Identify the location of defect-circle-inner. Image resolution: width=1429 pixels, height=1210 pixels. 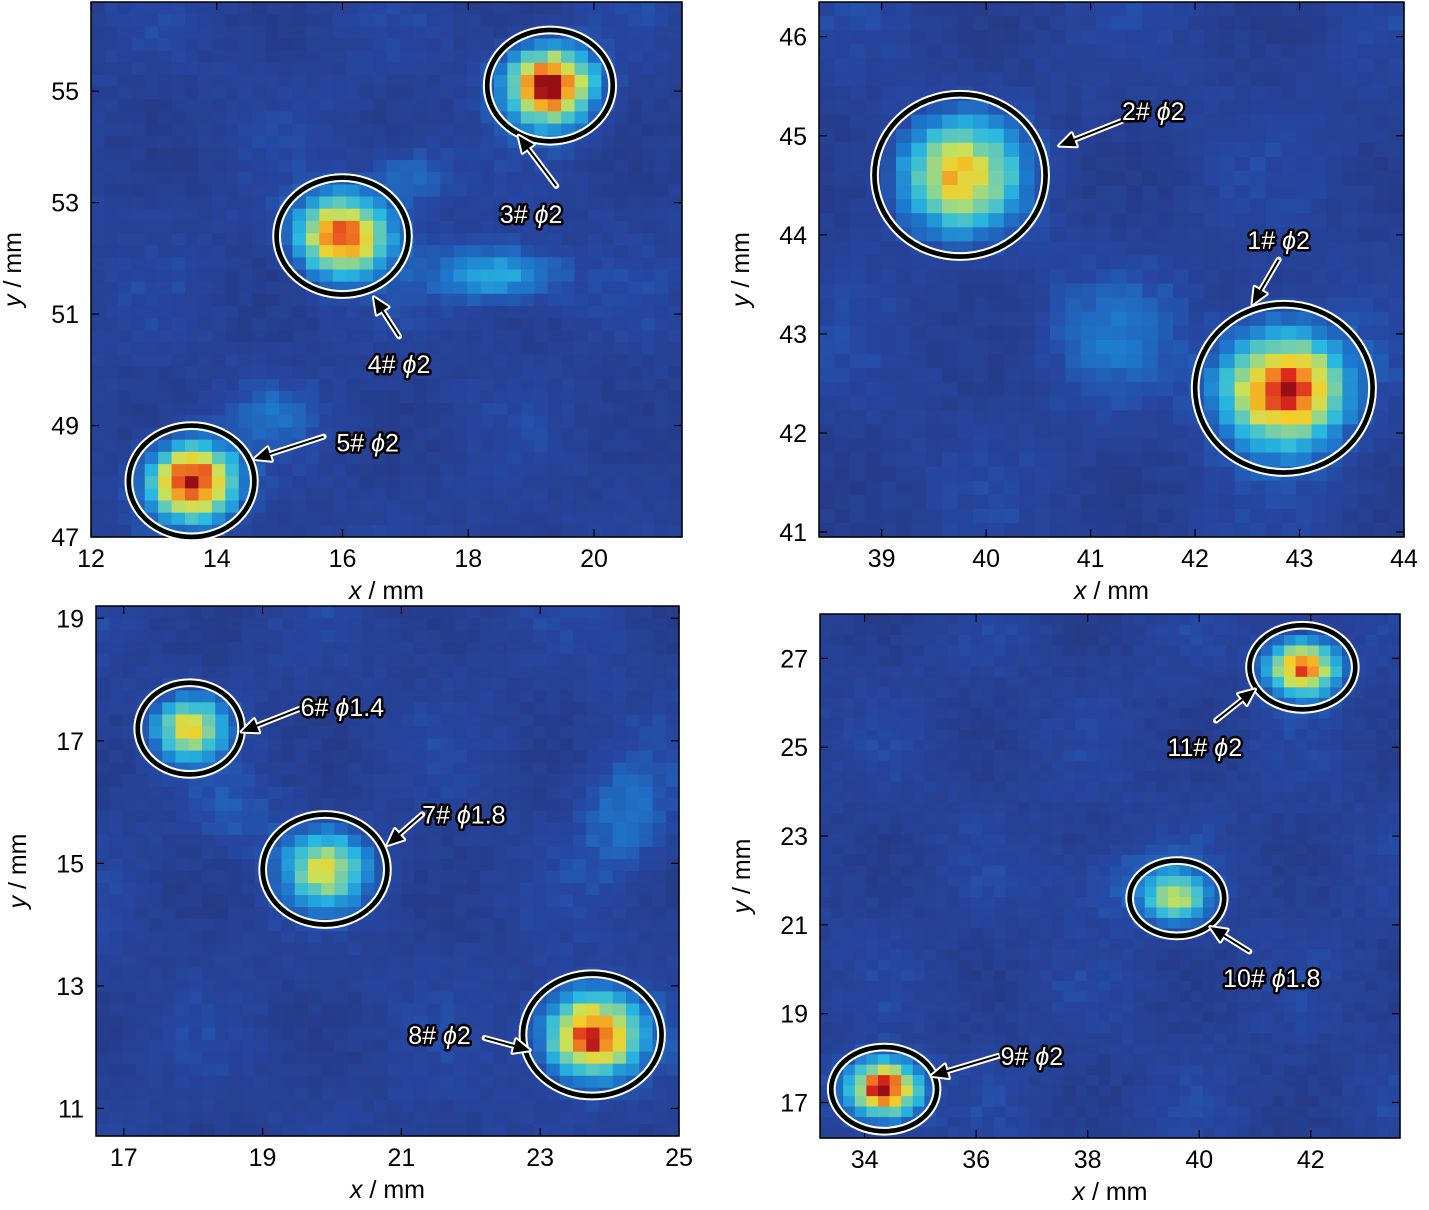
(191, 481).